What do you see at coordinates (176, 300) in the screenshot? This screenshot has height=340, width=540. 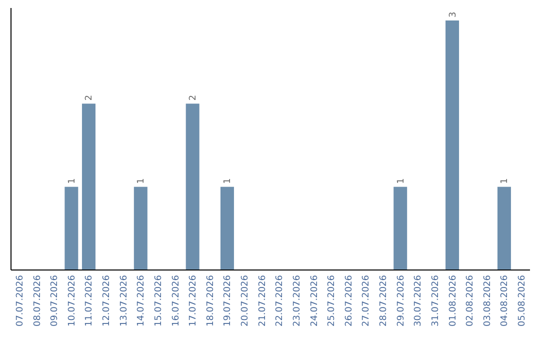 I see `x-tick-label: 16.07.2026` at bounding box center [176, 300].